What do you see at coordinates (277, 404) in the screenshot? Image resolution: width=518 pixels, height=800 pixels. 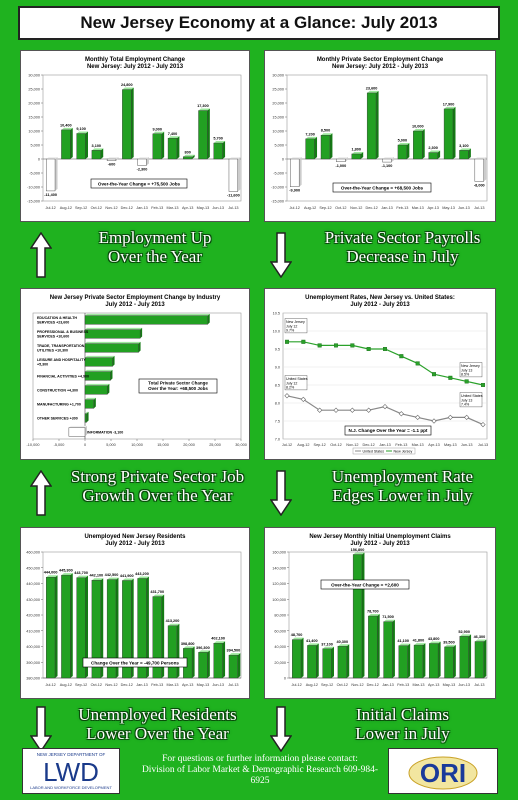 I see `y-tick-label: 8.0` at bounding box center [277, 404].